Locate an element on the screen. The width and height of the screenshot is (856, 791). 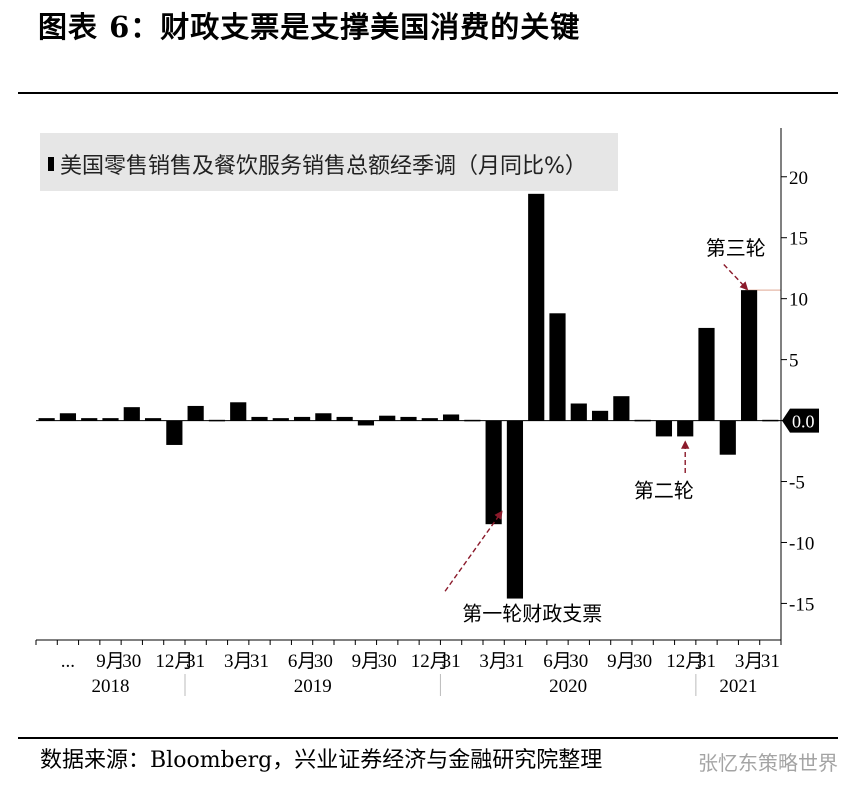
y-tick-label: 5 is located at coordinates (794, 361).